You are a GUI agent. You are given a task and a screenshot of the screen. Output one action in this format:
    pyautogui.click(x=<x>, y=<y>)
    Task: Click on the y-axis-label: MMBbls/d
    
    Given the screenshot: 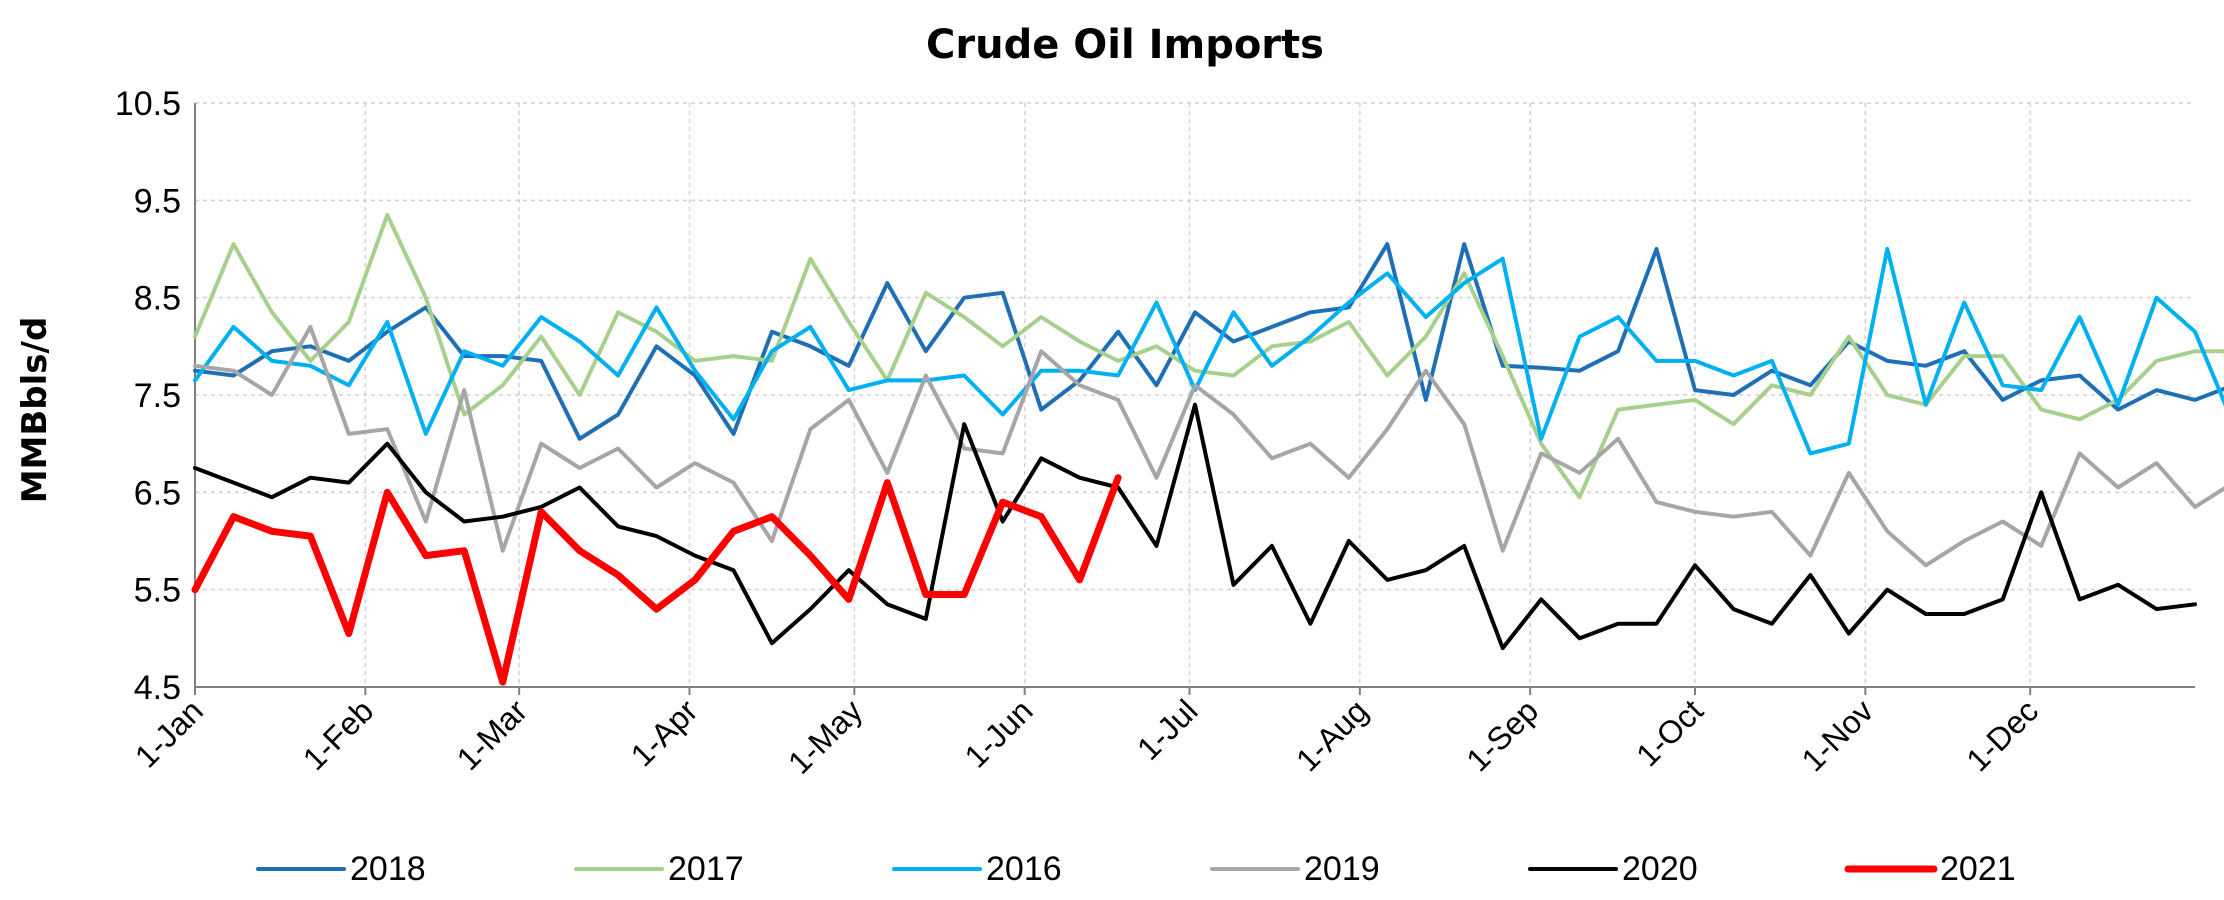 What is the action you would take?
    pyautogui.click(x=35, y=410)
    